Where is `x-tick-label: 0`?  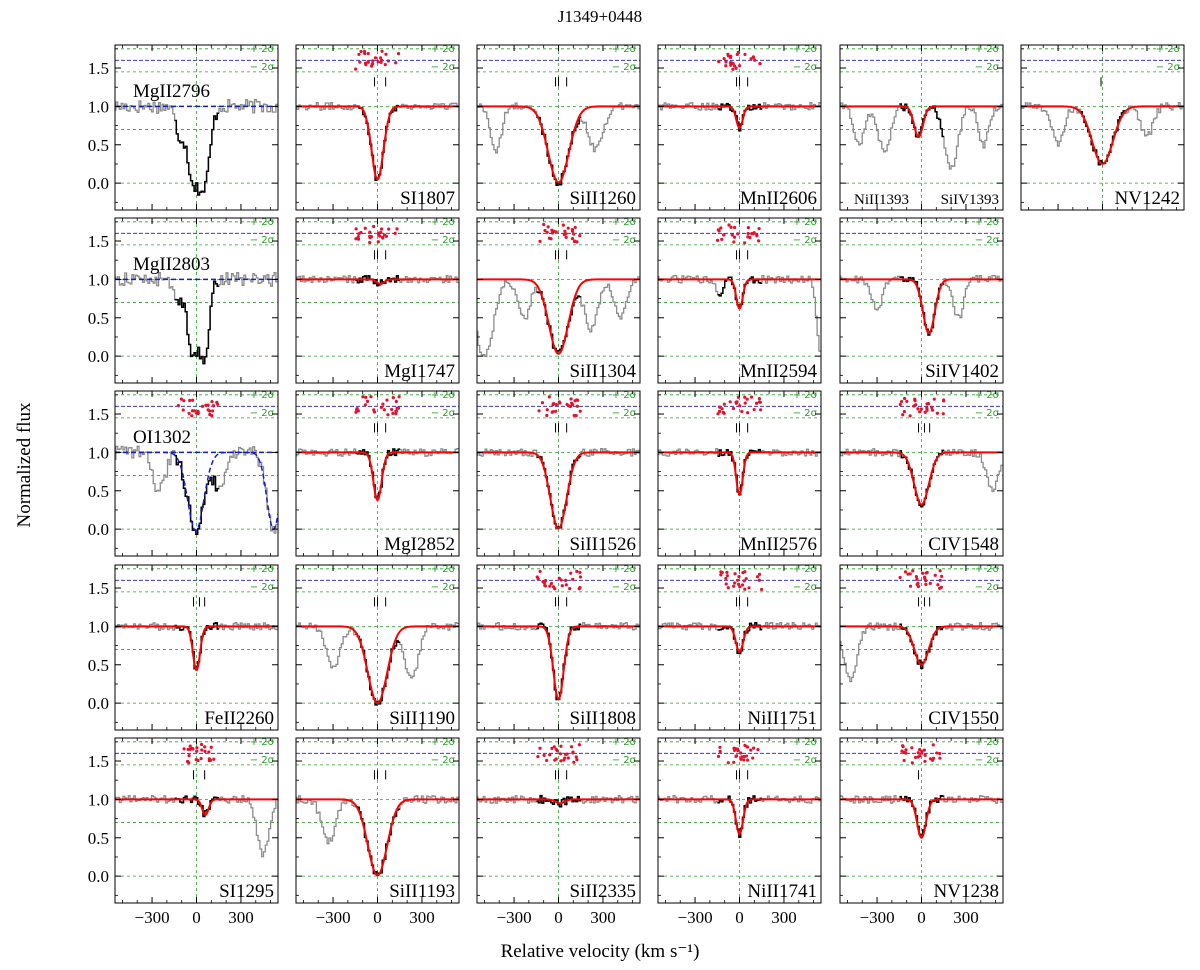
x-tick-label: 0 is located at coordinates (558, 917).